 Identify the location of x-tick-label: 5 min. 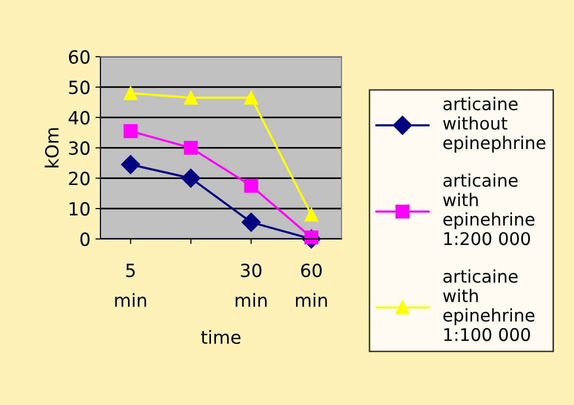
(130, 285).